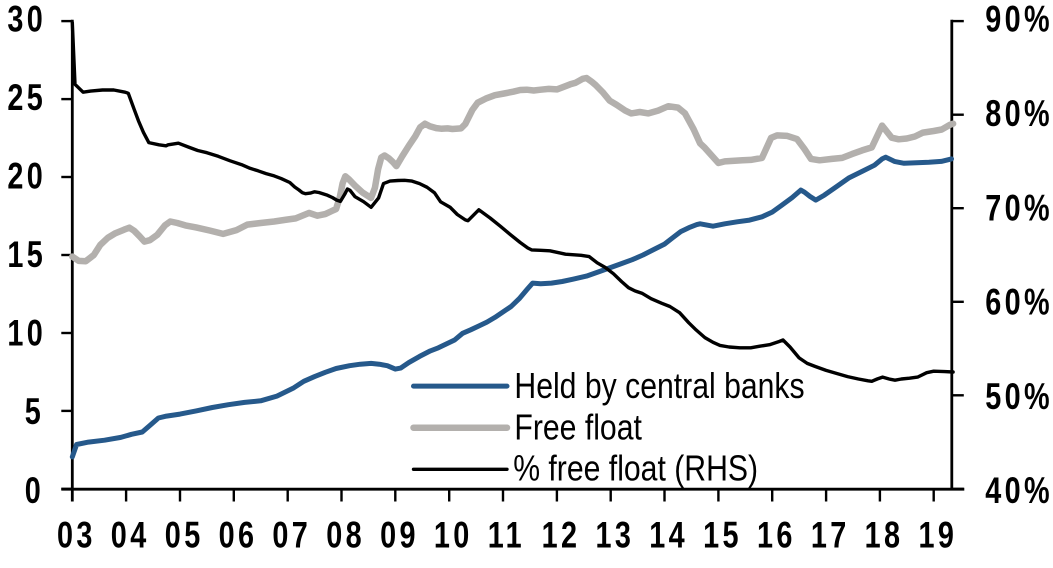 This screenshot has width=1053, height=568. What do you see at coordinates (578, 428) in the screenshot?
I see `svg-text: Free float` at bounding box center [578, 428].